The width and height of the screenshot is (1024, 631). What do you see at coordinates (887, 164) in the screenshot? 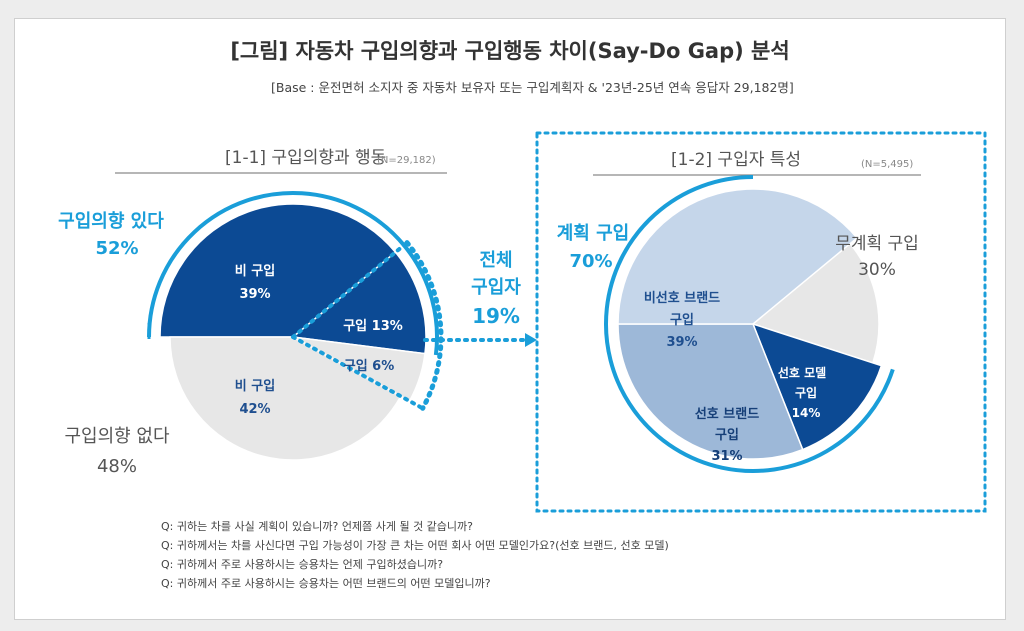
I see `section-2-n: (N=5,495)` at bounding box center [887, 164].